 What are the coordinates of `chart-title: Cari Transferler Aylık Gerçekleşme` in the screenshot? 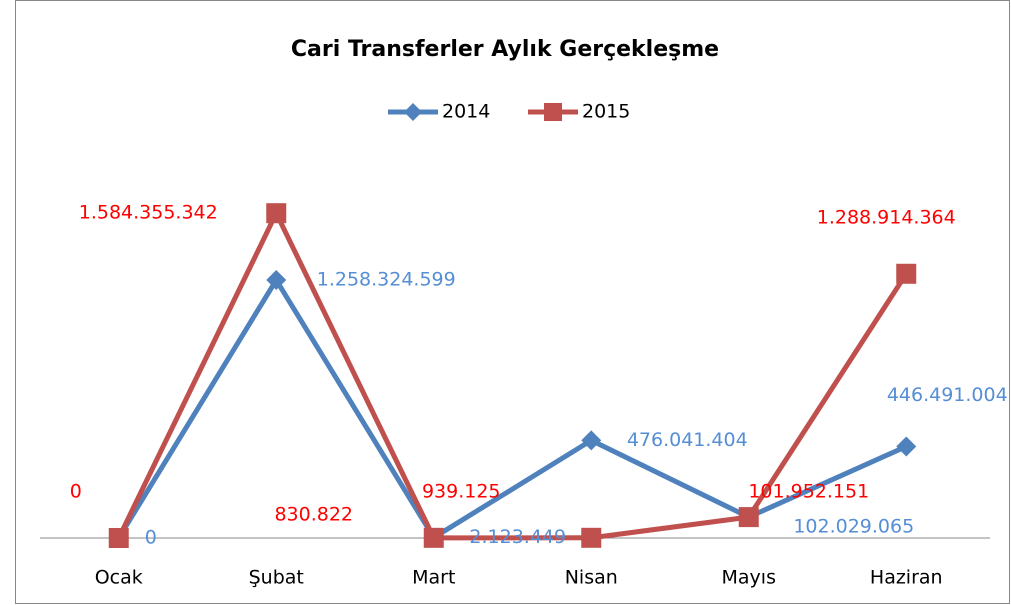 It's located at (505, 49).